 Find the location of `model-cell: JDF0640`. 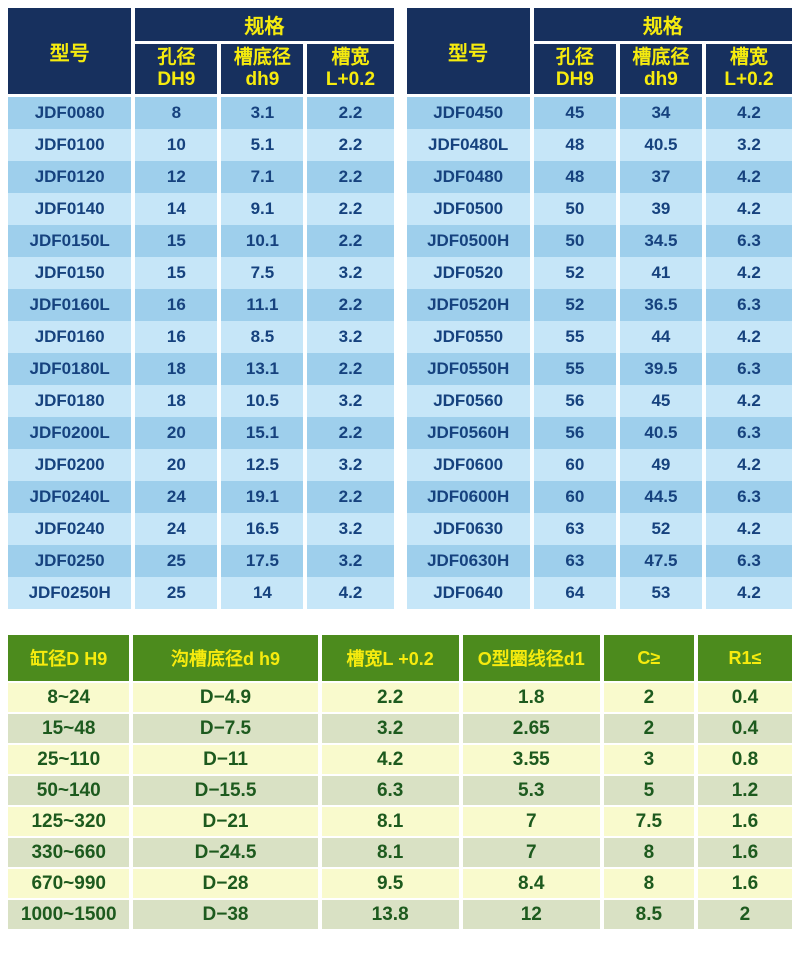

model-cell: JDF0640 is located at coordinates (470, 593).